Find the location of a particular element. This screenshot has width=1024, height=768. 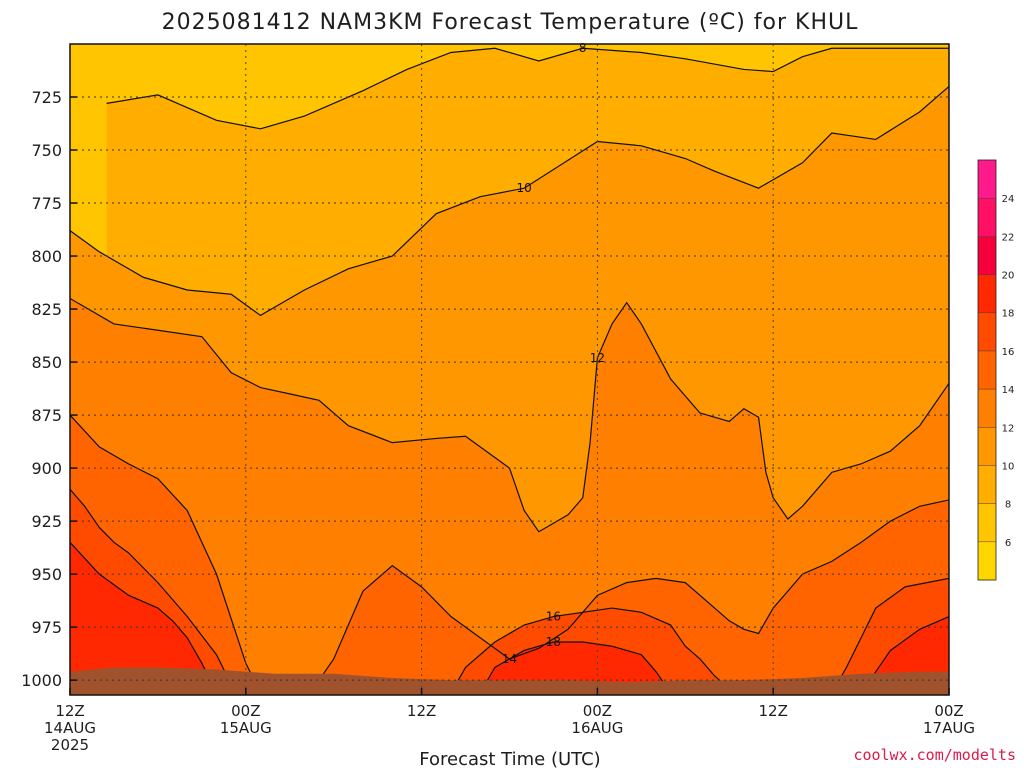

y-tick-label: 925 is located at coordinates (46, 521).